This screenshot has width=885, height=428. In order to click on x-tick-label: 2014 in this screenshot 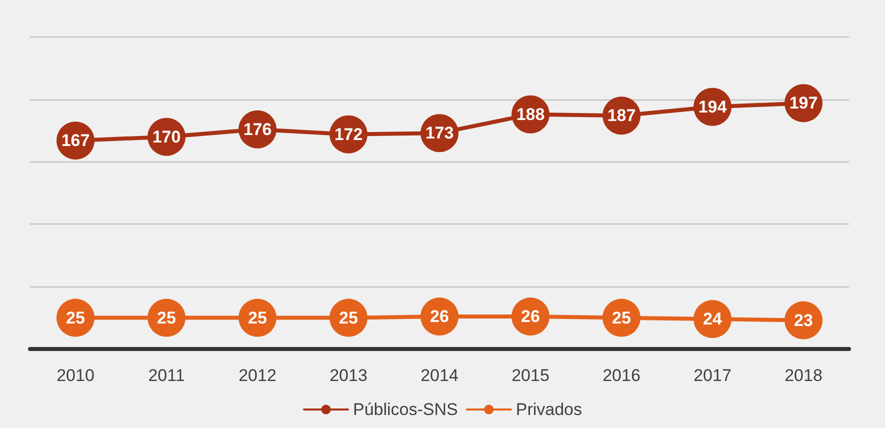, I will do `click(439, 375)`.